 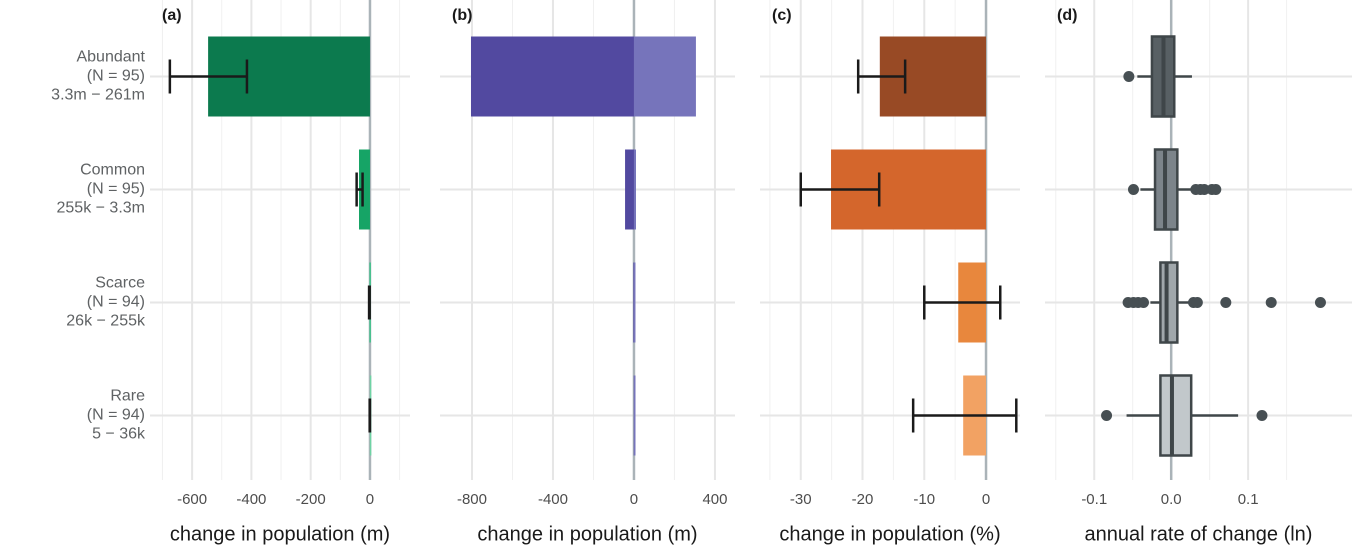 I want to click on category-label: Scarce (N = 94) 26k − 255k, so click(x=106, y=302).